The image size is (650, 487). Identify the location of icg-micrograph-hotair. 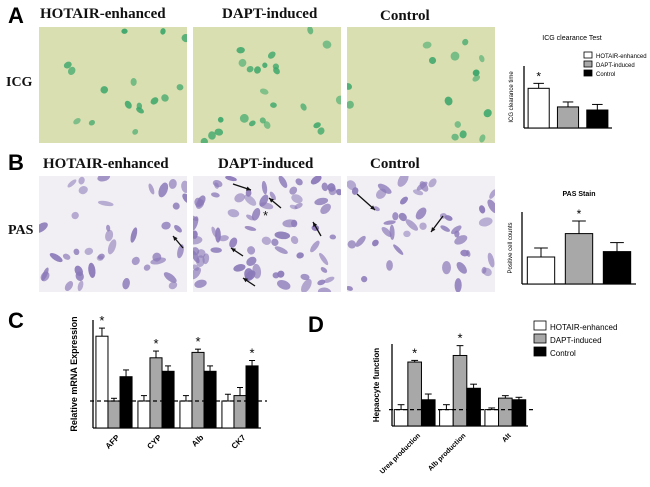
(113, 85).